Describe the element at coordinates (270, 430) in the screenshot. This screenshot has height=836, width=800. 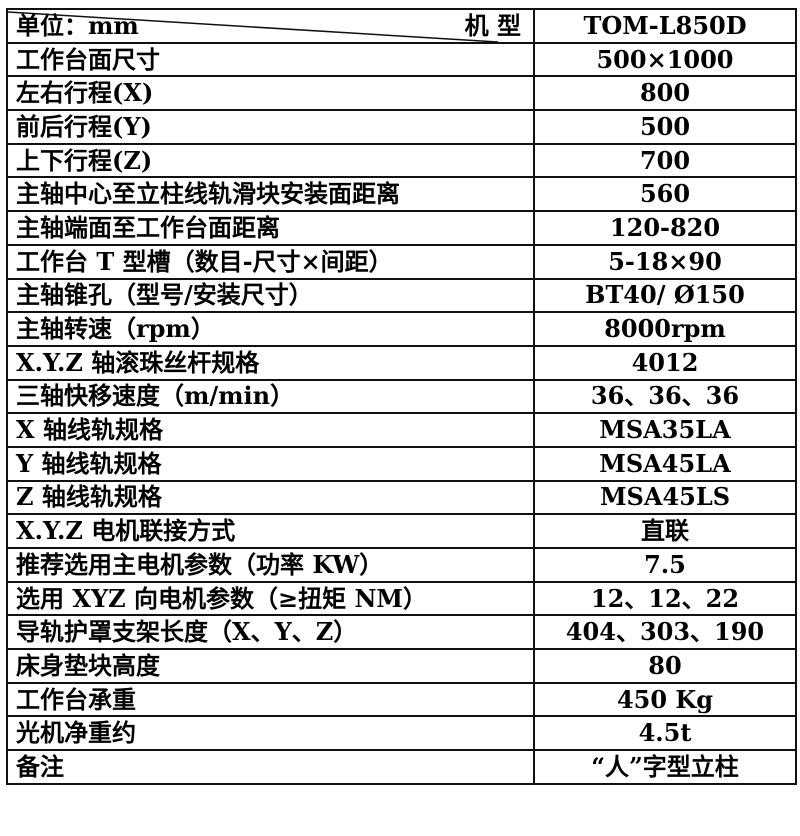
I see `spec-label: X 轴线轨规格` at that location.